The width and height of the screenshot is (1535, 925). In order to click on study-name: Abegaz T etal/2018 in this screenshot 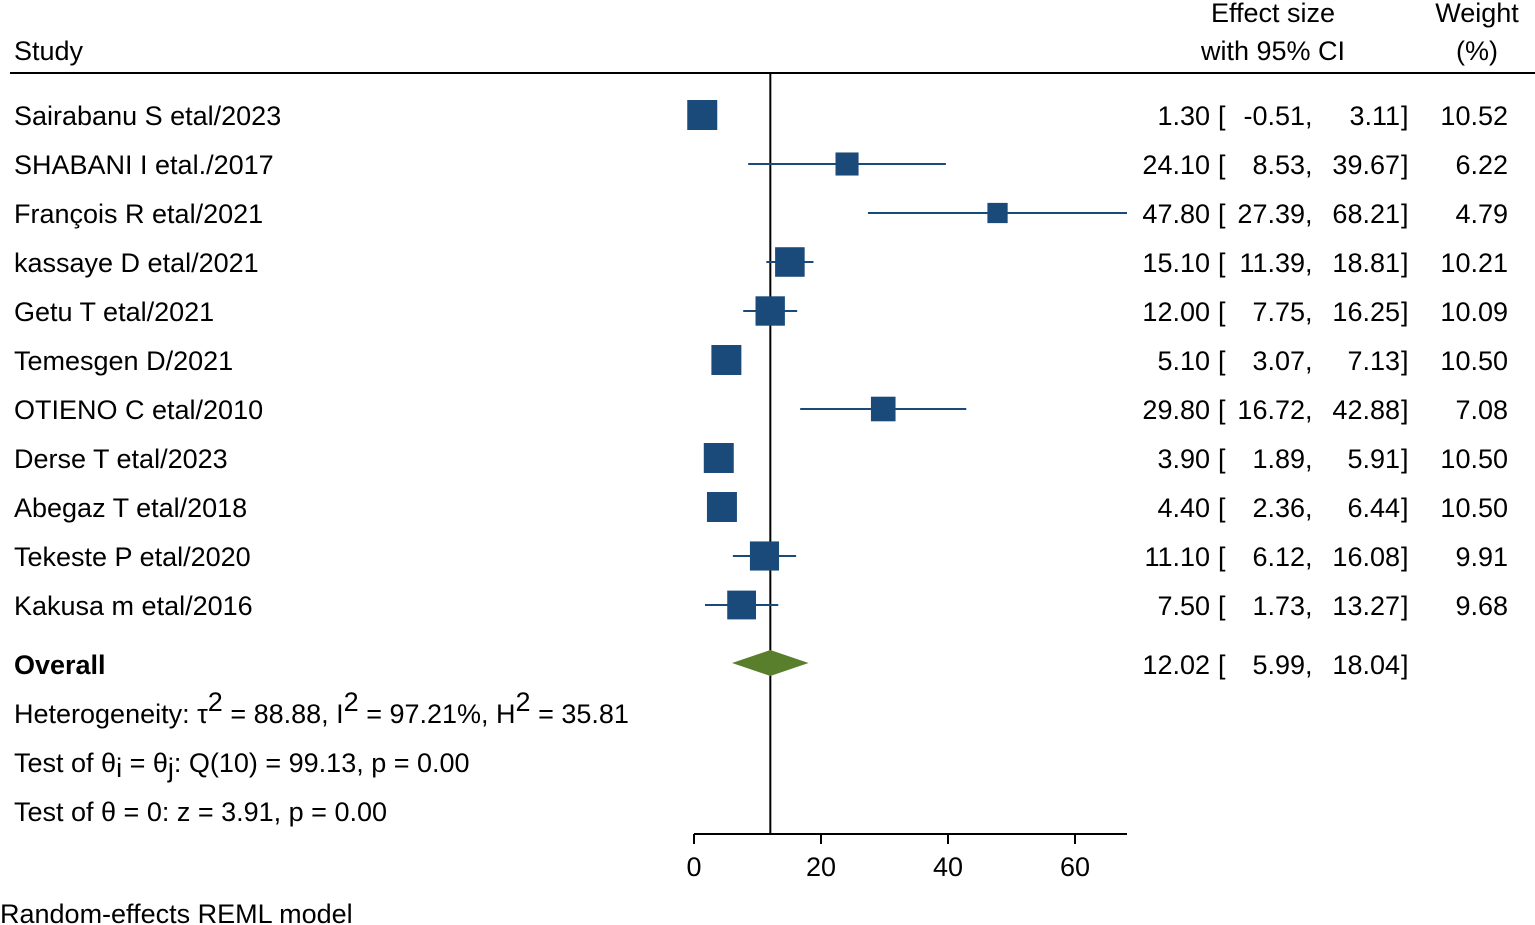, I will do `click(130, 508)`.